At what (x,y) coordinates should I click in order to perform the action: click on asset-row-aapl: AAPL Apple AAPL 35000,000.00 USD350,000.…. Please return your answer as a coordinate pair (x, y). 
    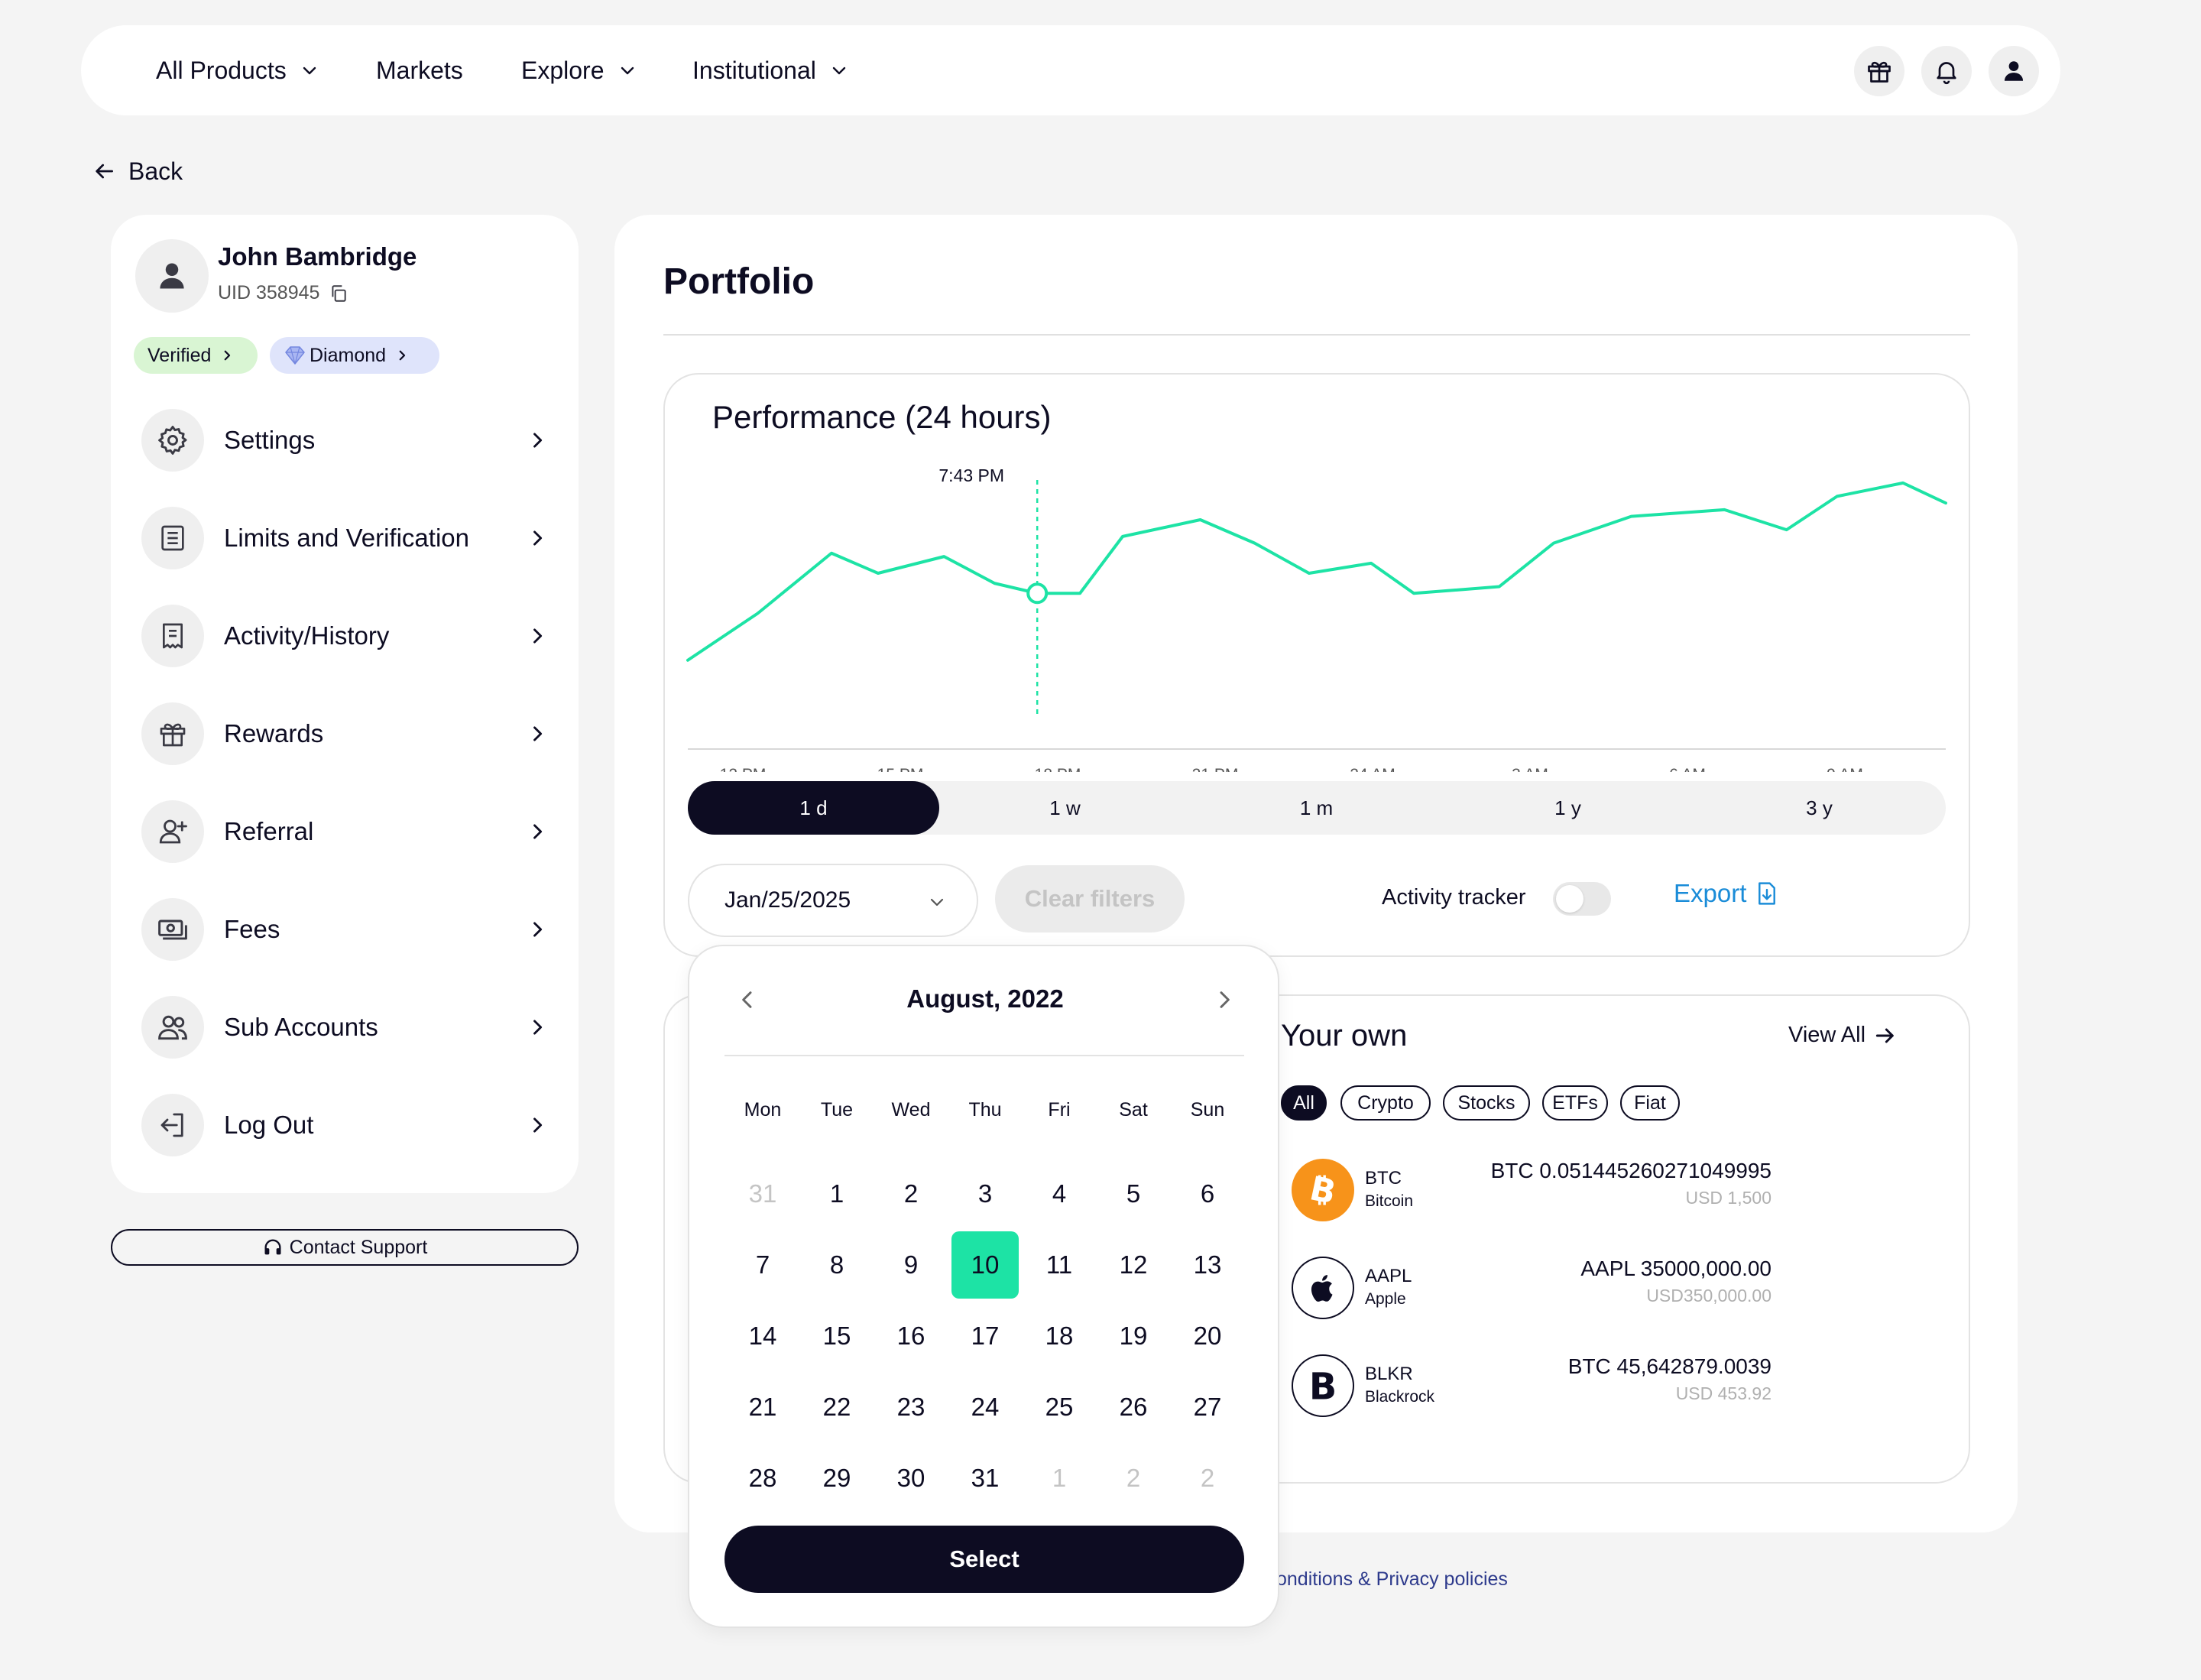
    Looking at the image, I should click on (1531, 1289).